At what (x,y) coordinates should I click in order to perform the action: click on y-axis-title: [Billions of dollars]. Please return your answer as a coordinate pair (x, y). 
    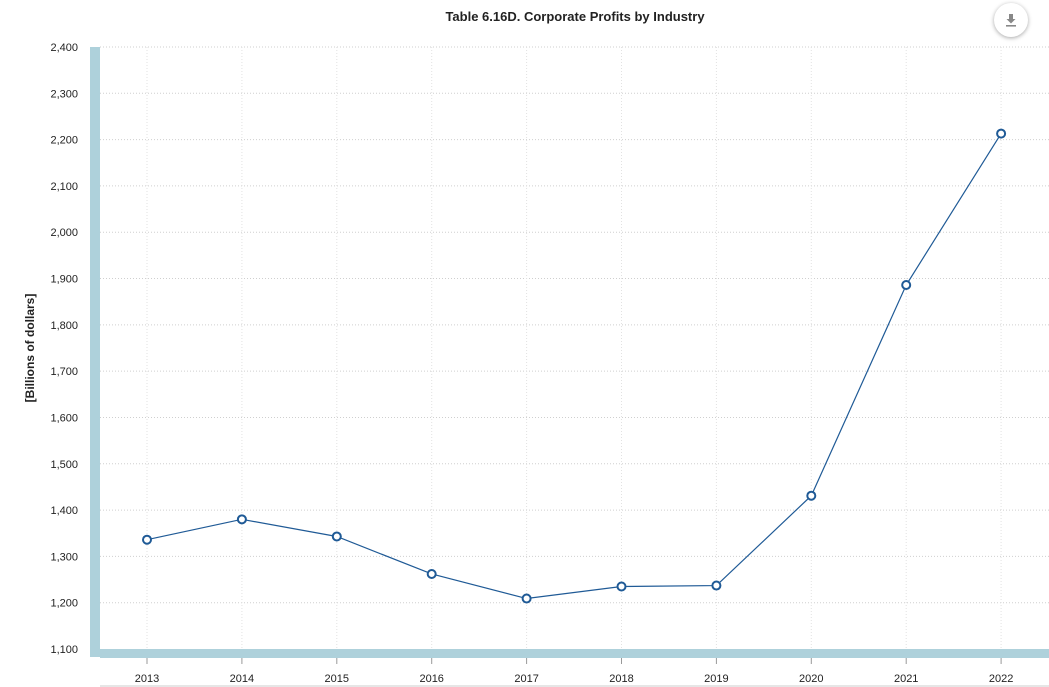
    Looking at the image, I should click on (30, 348).